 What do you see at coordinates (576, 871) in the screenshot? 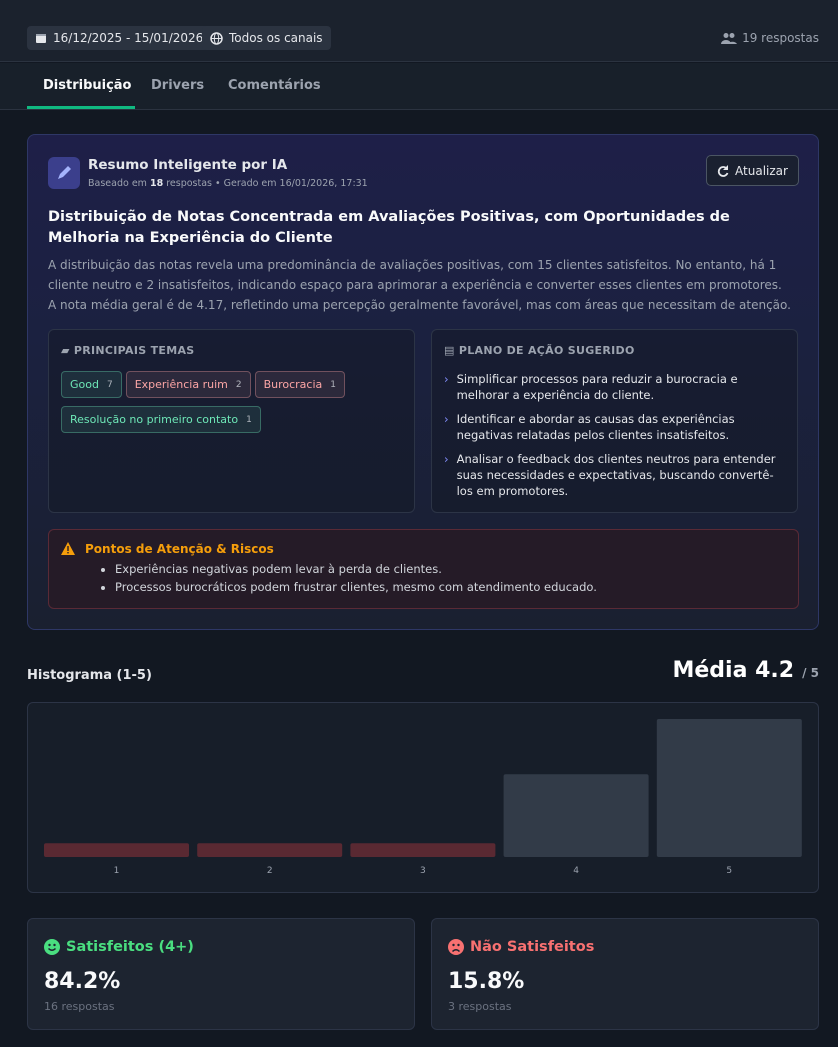
I see `x-tick-label: 4` at bounding box center [576, 871].